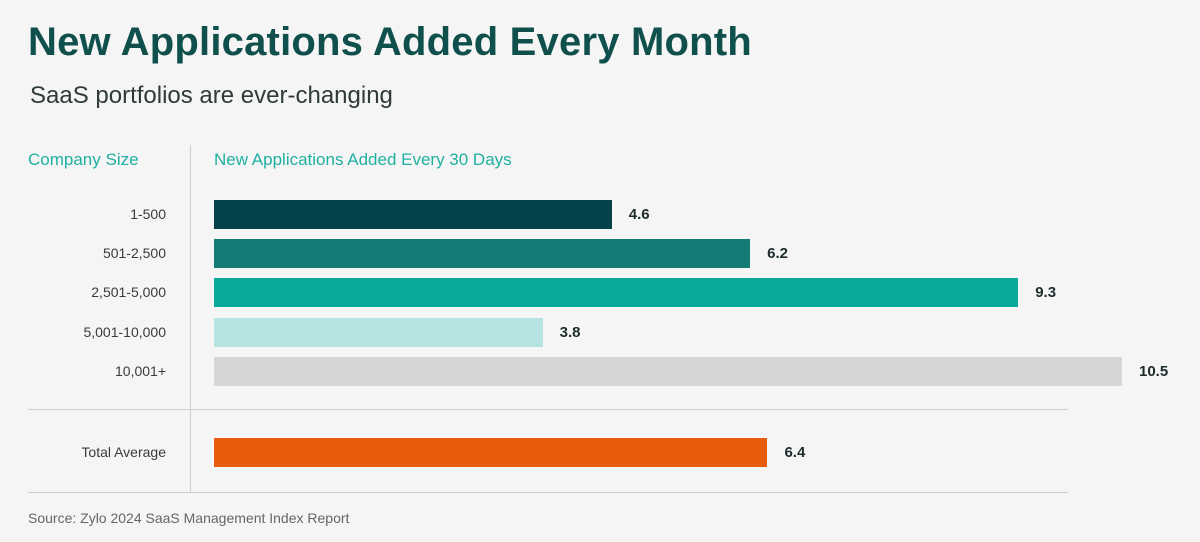  Describe the element at coordinates (639, 214) in the screenshot. I see `value-label: 4.6` at that location.